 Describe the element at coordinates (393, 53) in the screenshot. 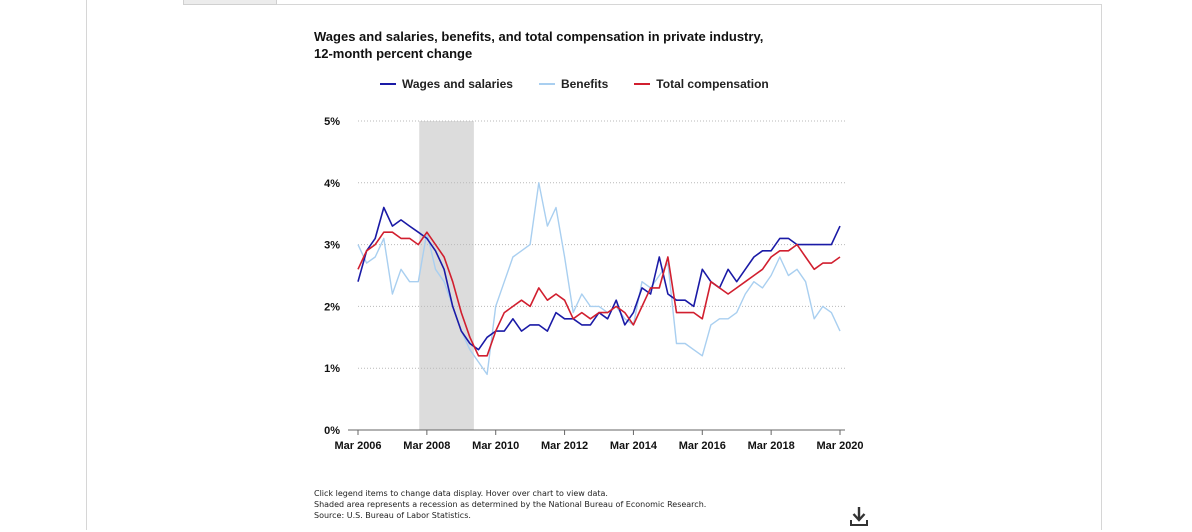

I see `chart-title-line2: 12-month percent change` at that location.